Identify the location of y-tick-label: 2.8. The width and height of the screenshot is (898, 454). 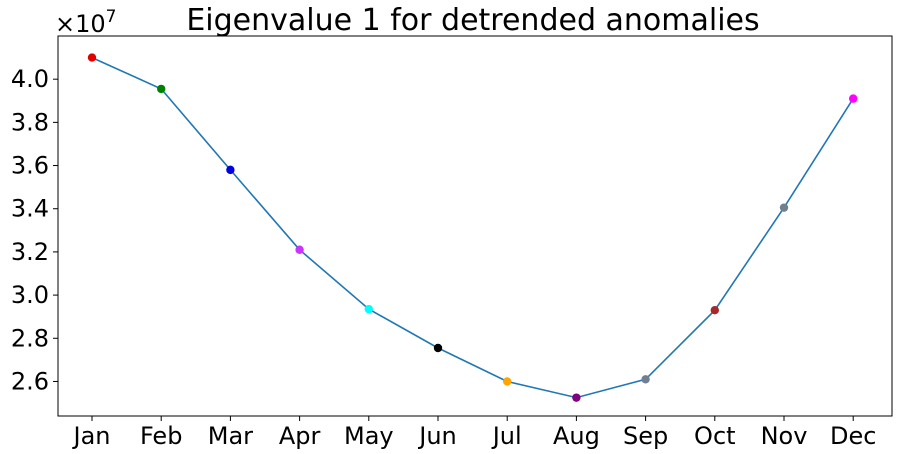
(30, 338).